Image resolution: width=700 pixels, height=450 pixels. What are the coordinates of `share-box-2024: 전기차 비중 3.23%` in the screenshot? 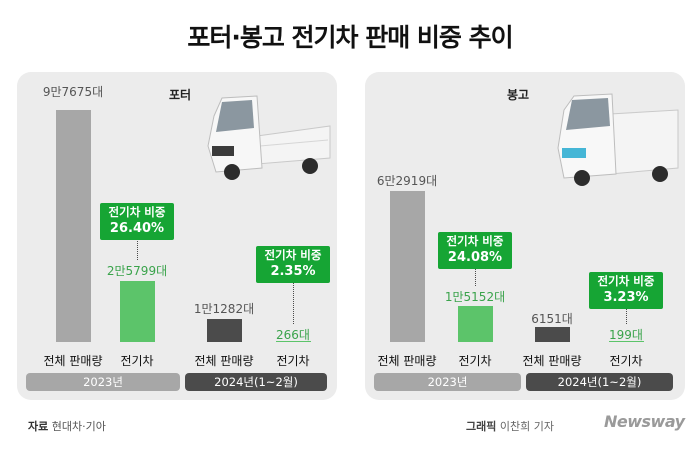 It's located at (626, 290).